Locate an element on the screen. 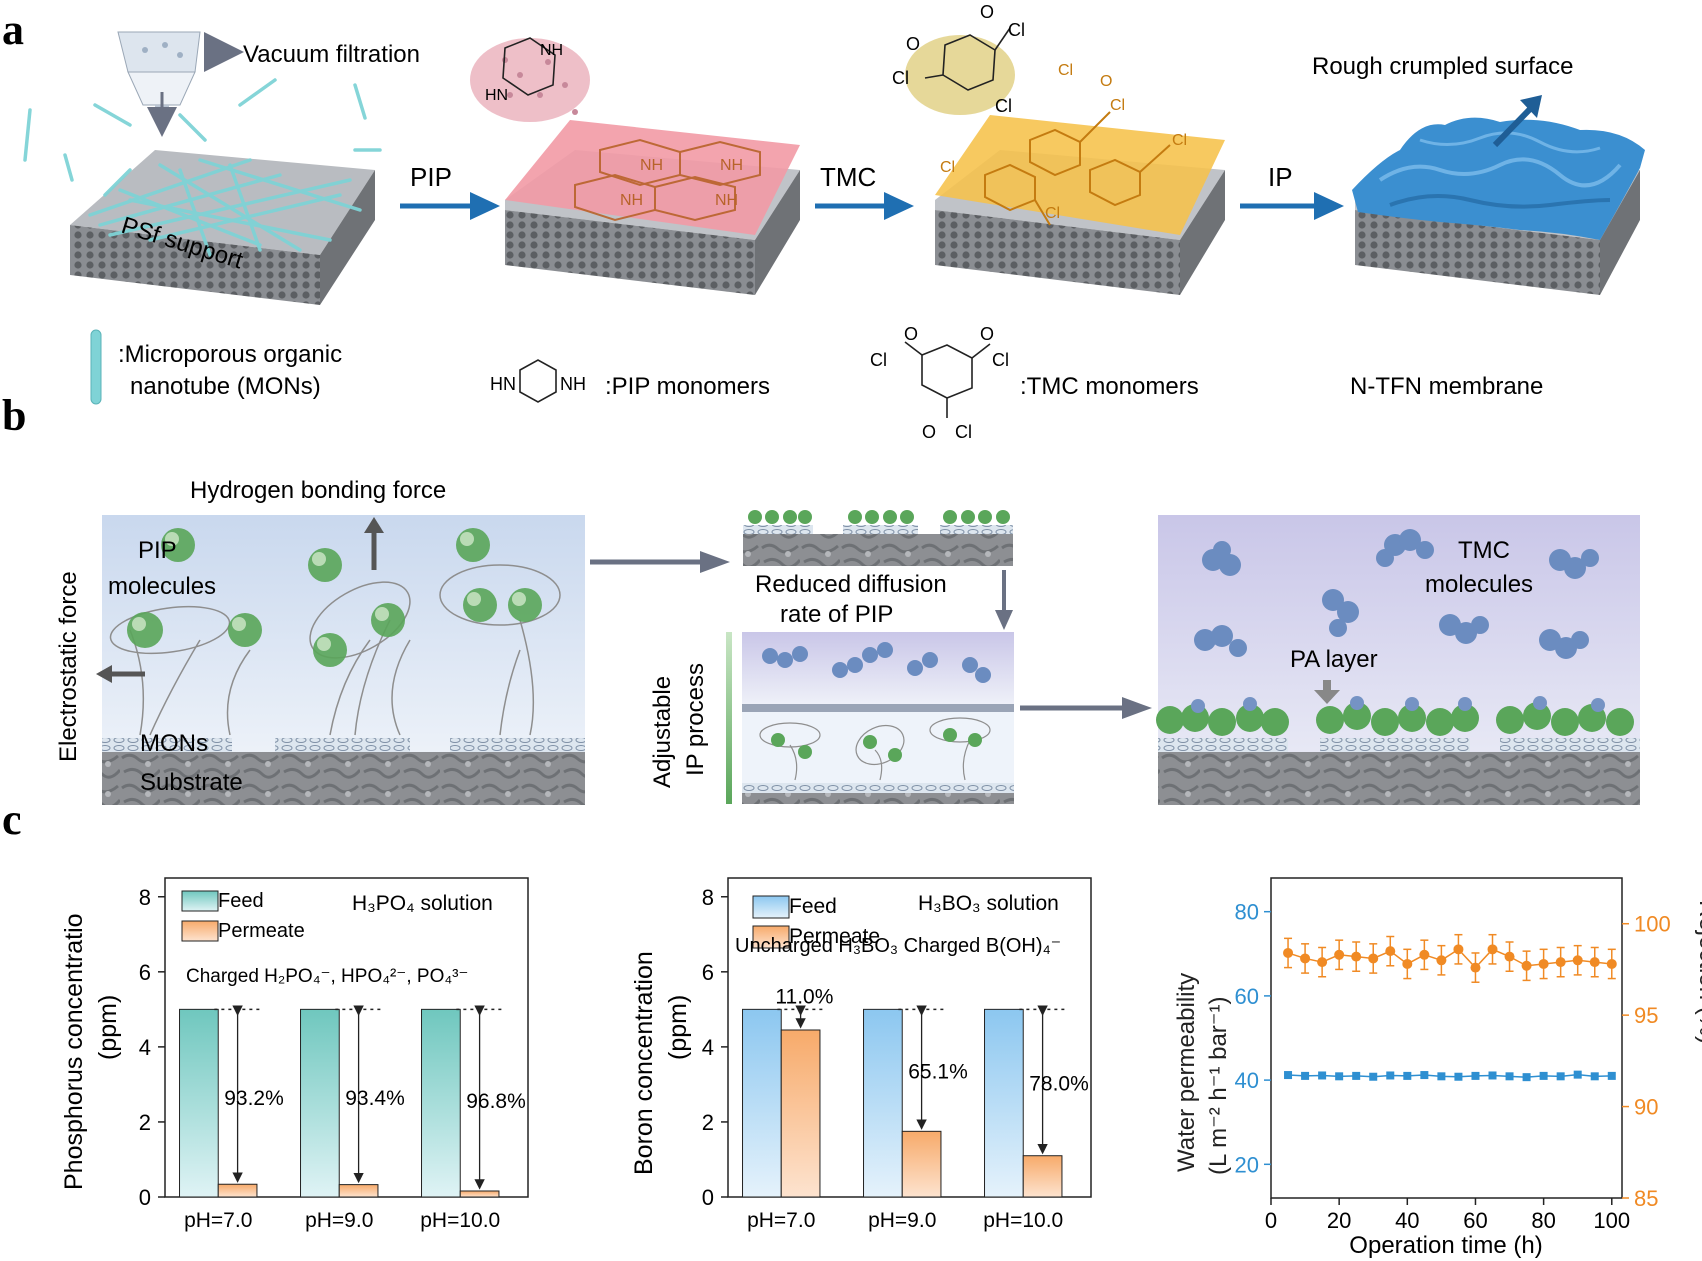 The width and height of the screenshot is (1702, 1261). electrostatic-label: Electrostatic force is located at coordinates (68, 666).